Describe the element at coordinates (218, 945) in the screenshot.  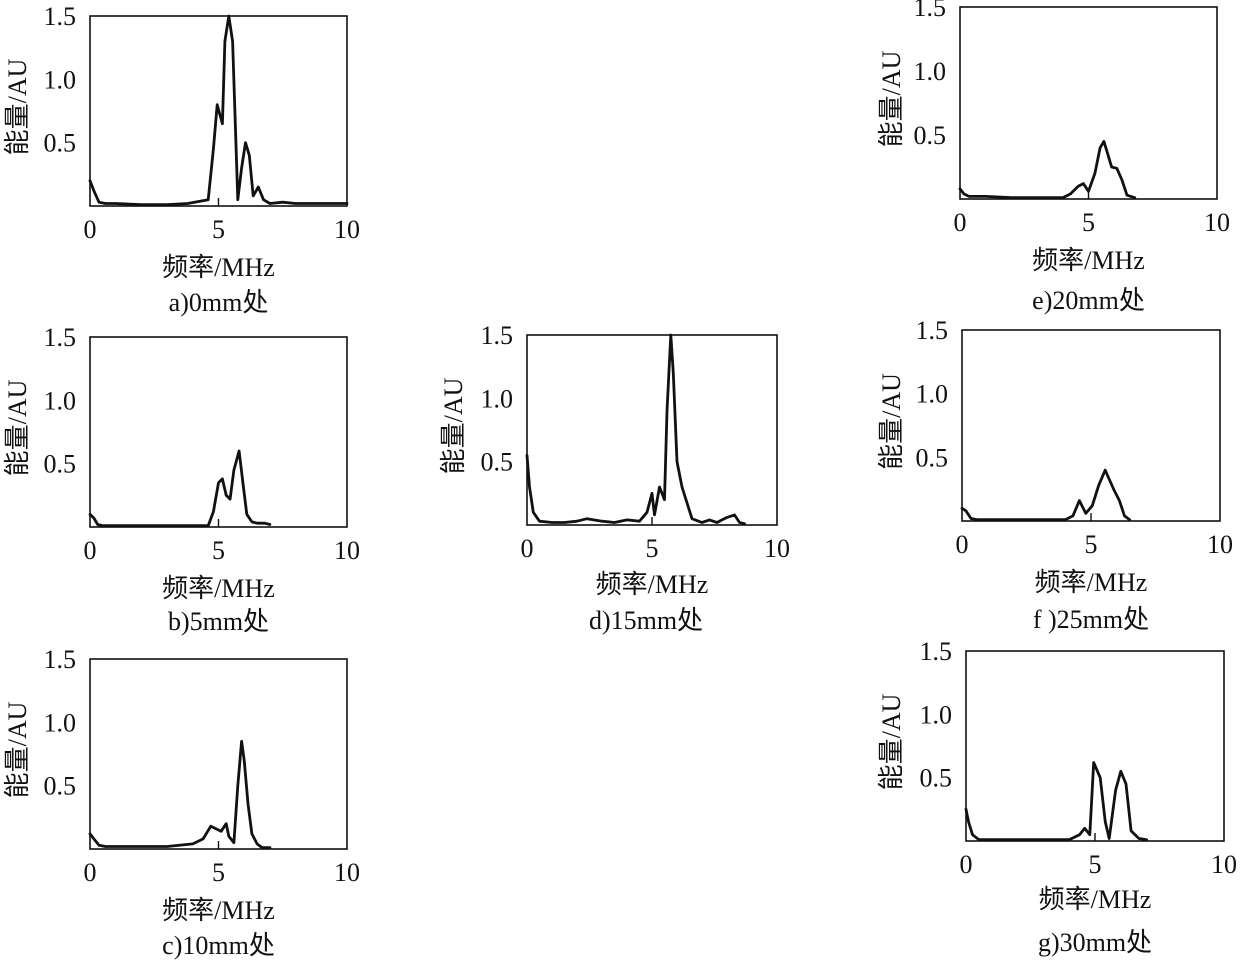
I see `panel-caption: c)10mm处` at that location.